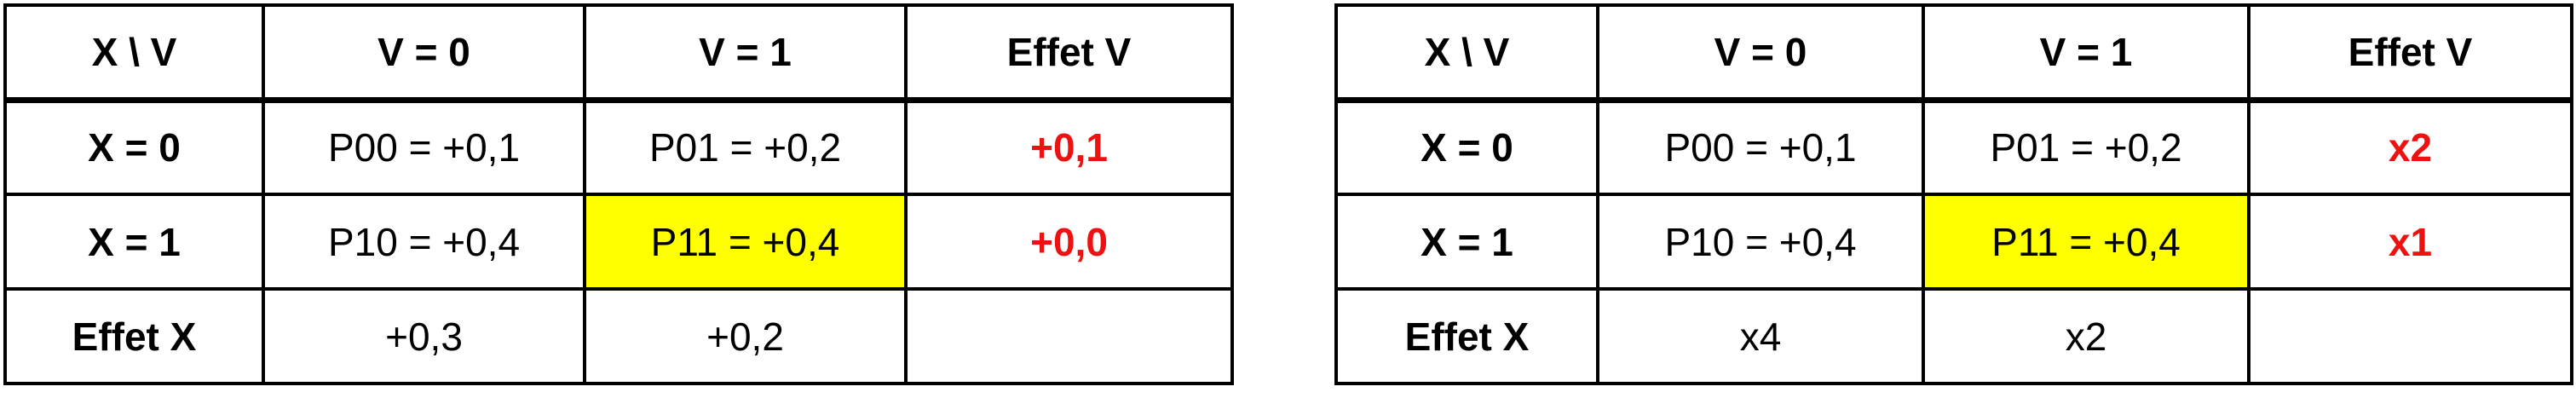 The height and width of the screenshot is (398, 2576). Describe the element at coordinates (2410, 147) in the screenshot. I see `effect-v-x0: x2` at that location.